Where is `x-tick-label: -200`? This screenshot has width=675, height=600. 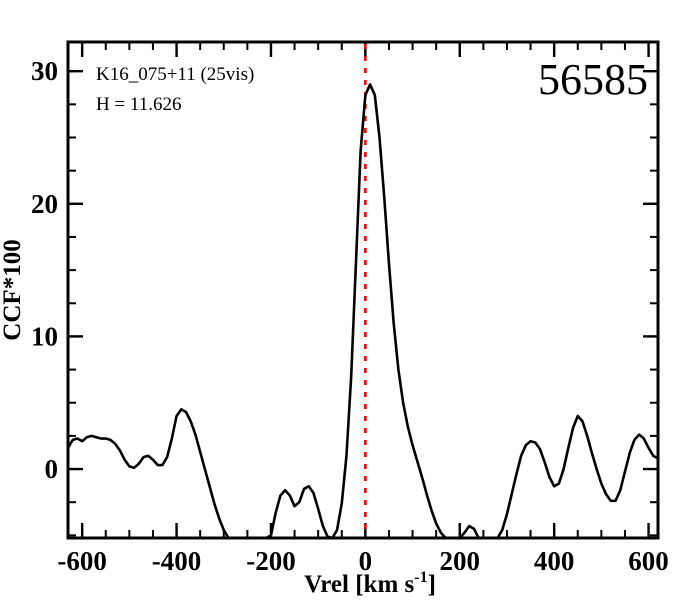 x-tick-label: -200 is located at coordinates (271, 561).